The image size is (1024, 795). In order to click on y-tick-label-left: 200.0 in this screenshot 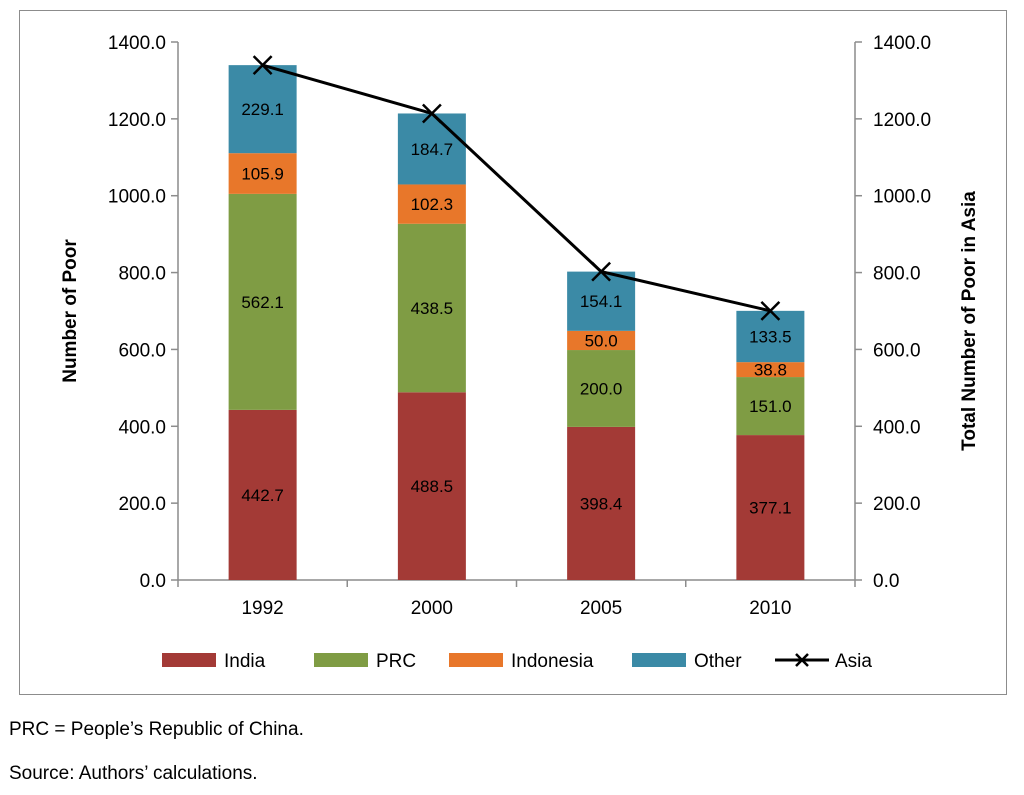, I will do `click(142, 504)`.